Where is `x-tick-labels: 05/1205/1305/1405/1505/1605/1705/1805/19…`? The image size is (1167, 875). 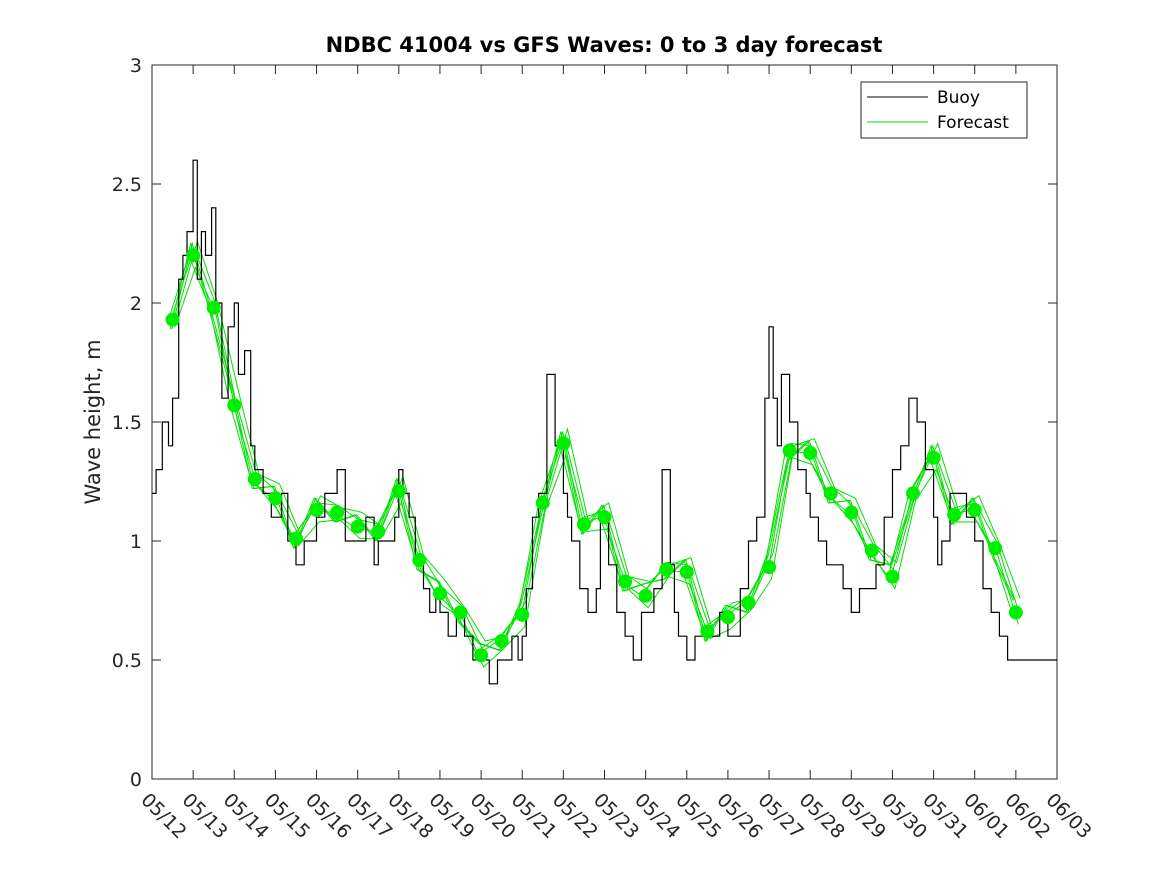
x-tick-labels: 05/1205/1305/1405/1505/1605/1705/1805/19… is located at coordinates (615, 816).